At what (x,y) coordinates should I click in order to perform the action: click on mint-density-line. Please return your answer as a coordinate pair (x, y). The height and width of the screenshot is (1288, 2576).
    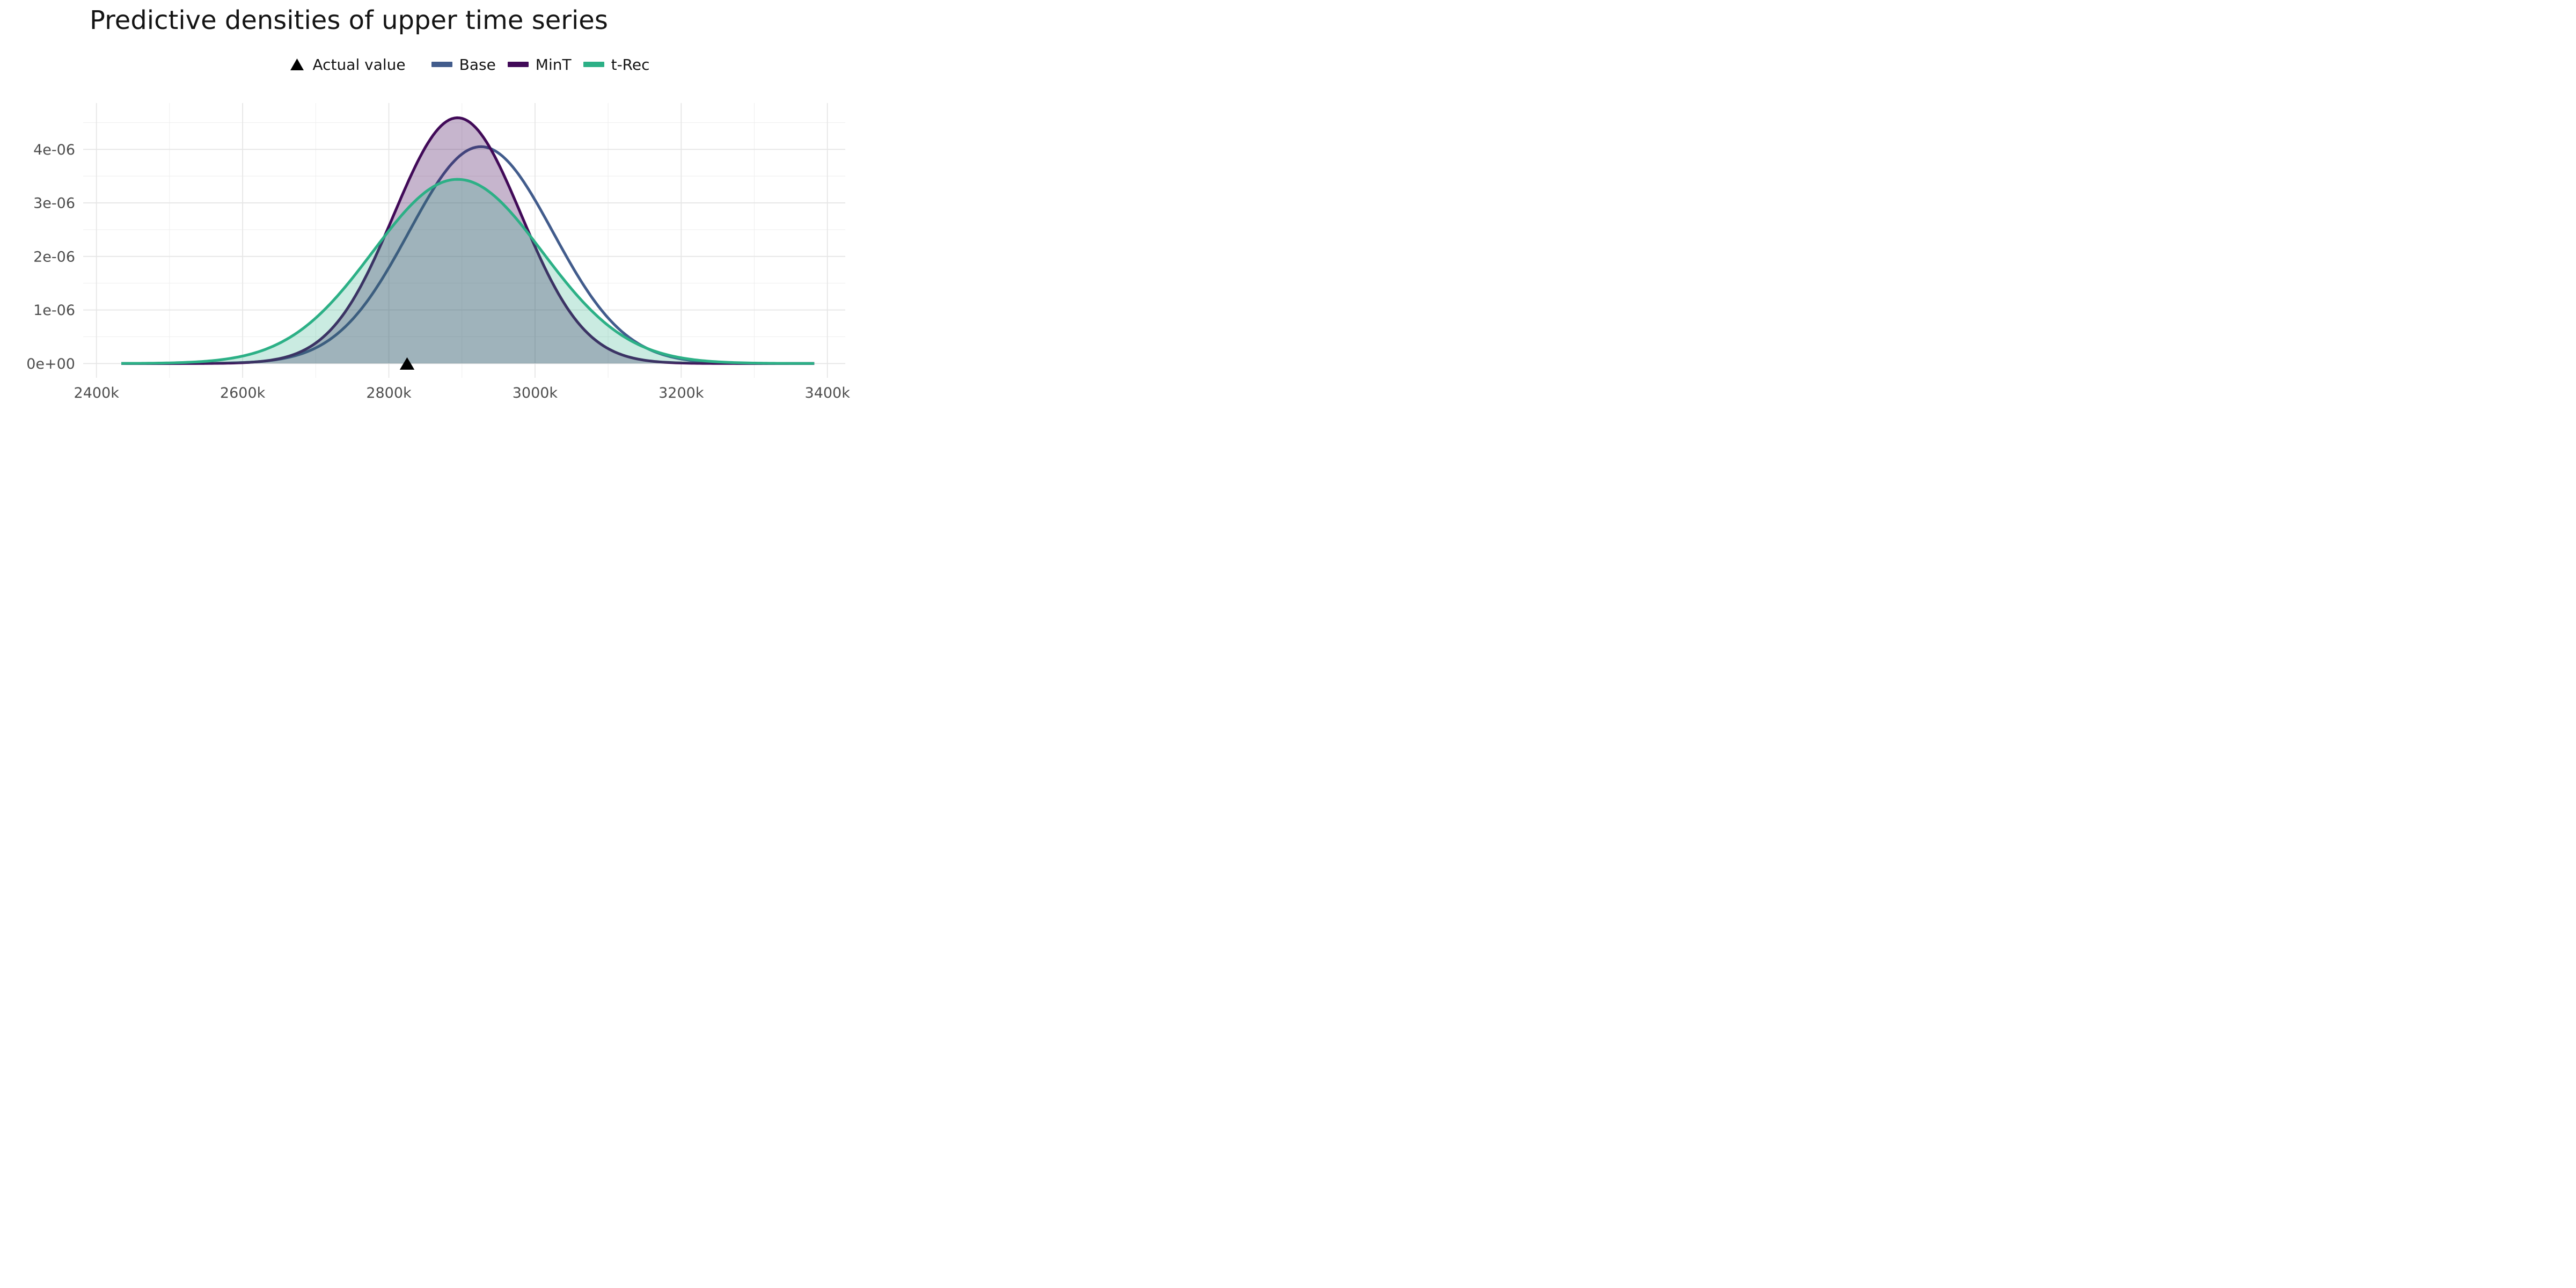
    Looking at the image, I should click on (468, 240).